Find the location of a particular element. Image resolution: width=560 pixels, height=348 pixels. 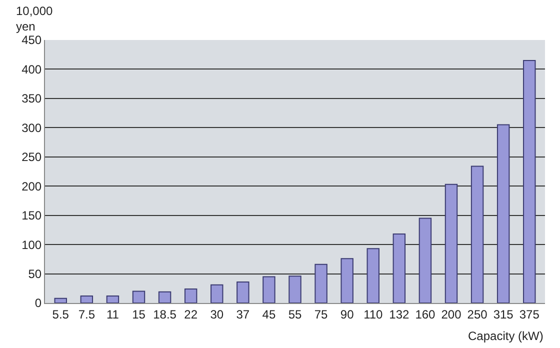

y-tick-label: 250 is located at coordinates (32, 157).